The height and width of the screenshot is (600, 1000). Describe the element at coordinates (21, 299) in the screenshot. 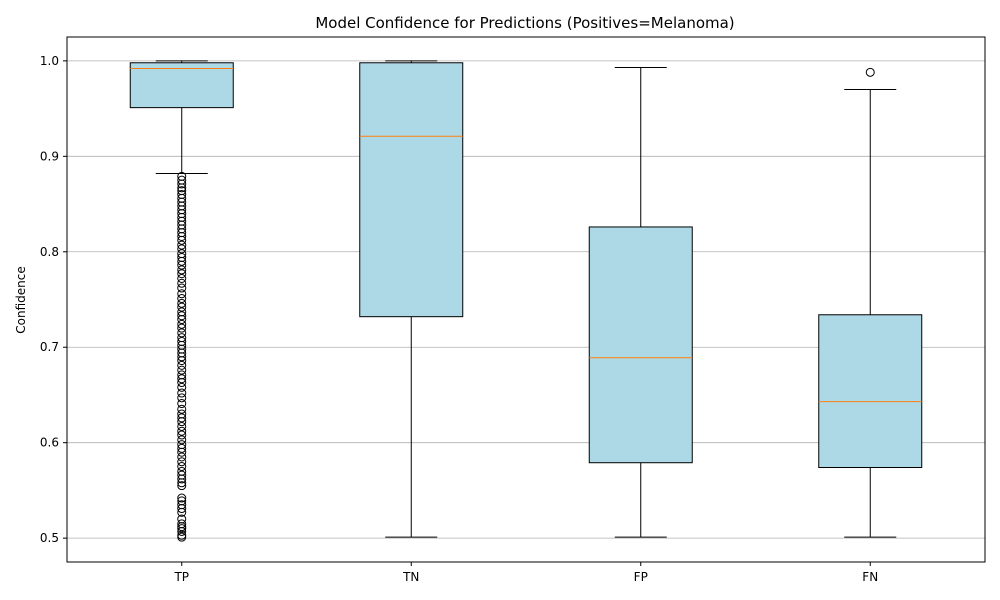

I see `y-axis-title: Confidence` at that location.